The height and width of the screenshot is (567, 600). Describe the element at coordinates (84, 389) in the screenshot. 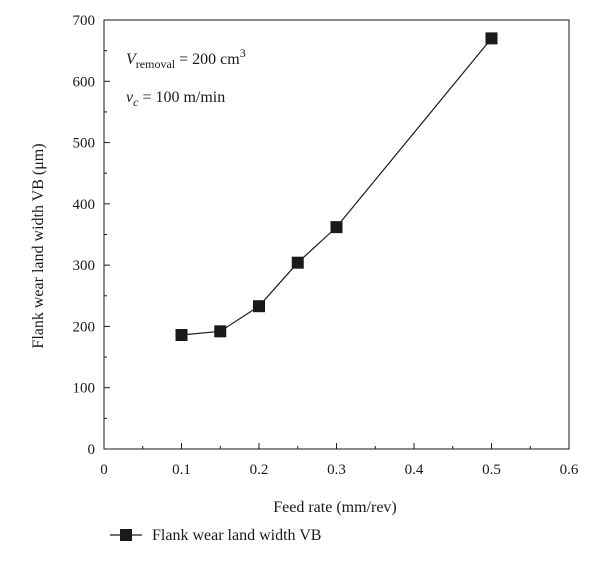

I see `y-tick-label: 100` at that location.